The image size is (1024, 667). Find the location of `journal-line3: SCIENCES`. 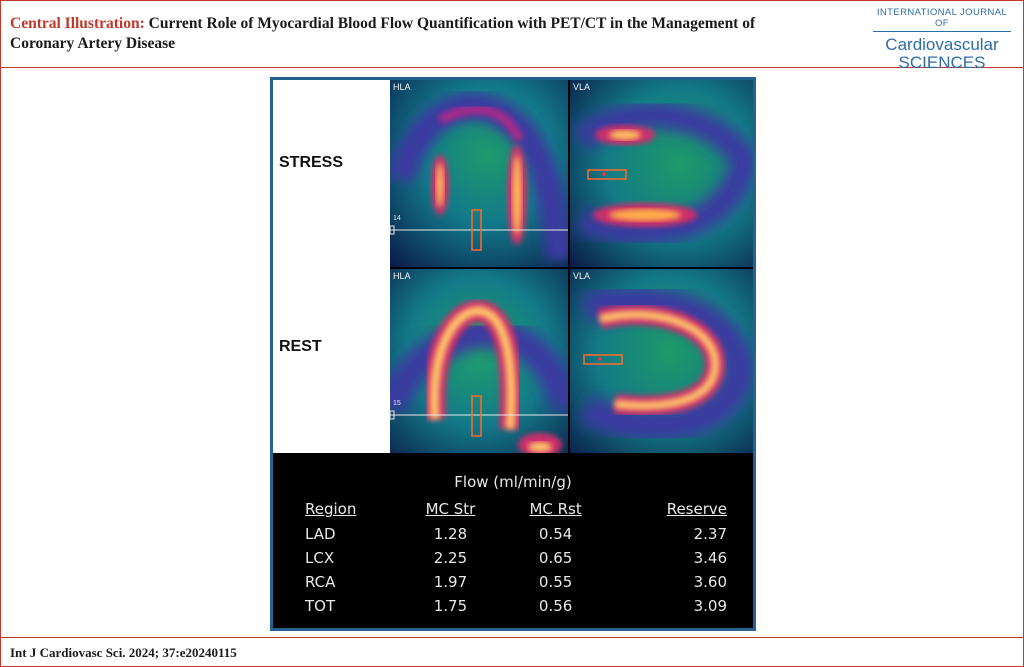

journal-line3: SCIENCES is located at coordinates (942, 62).